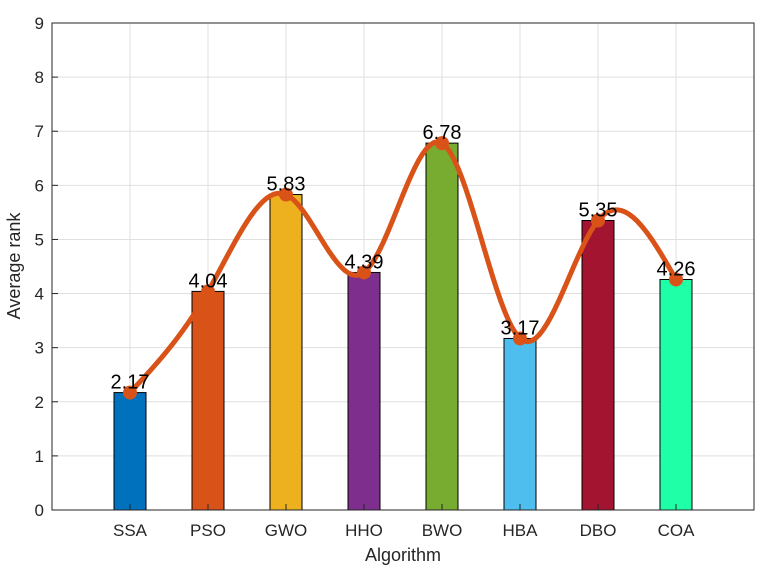 This screenshot has height=580, width=774. Describe the element at coordinates (39, 294) in the screenshot. I see `y-tick-label: 4` at that location.